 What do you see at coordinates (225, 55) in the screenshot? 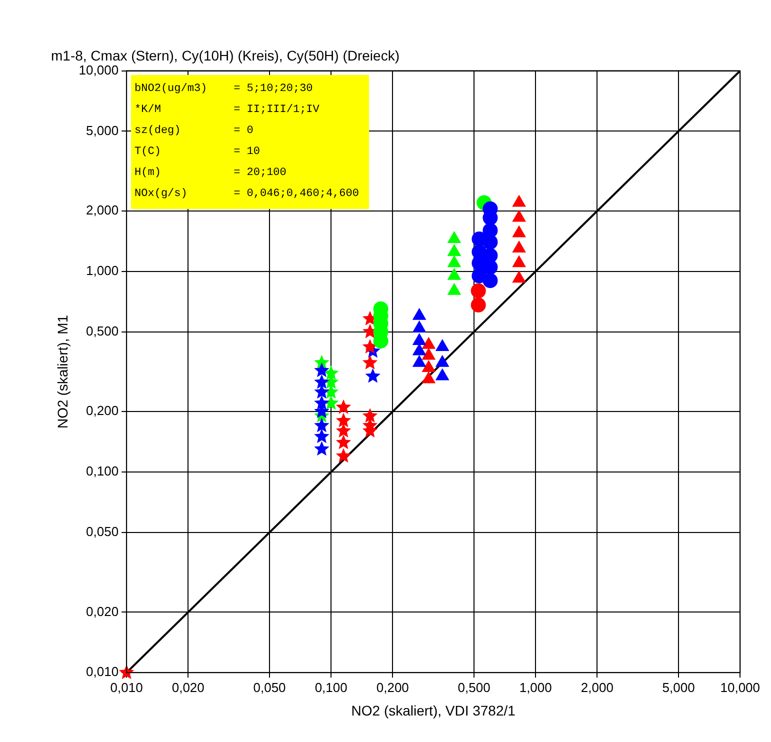
I see `chart-title: m1-8, Cmax (Stern), Cy(10H) (Kreis), Cy(50H) (Dreieck)` at bounding box center [225, 55].